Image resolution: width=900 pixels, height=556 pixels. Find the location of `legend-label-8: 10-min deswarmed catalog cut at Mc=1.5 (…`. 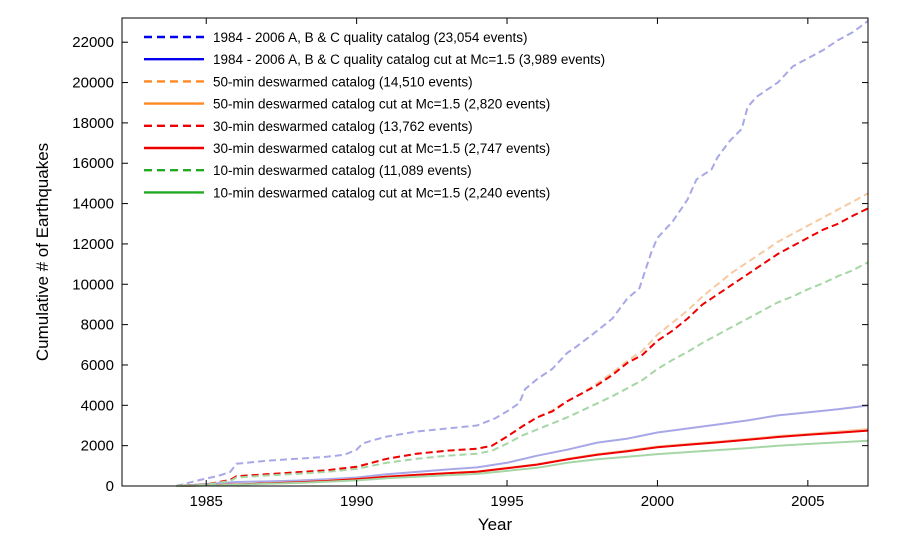

legend-label-8: 10-min deswarmed catalog cut at Mc=1.5 (… is located at coordinates (381, 192).